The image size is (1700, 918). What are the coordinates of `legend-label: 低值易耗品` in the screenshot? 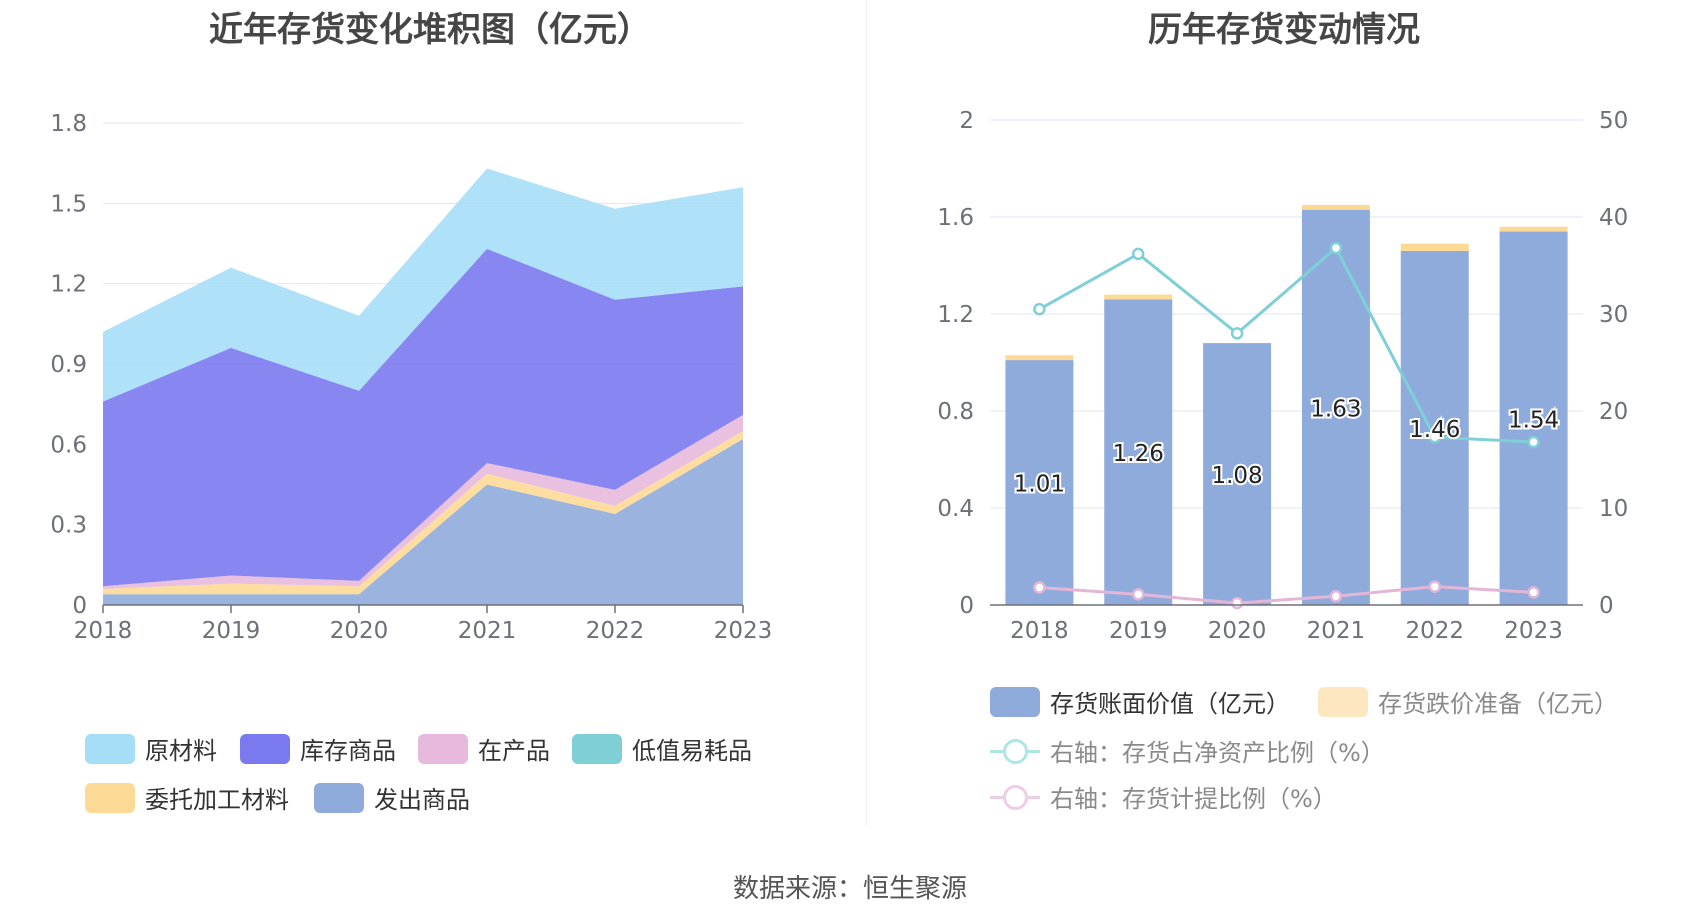 It's located at (692, 751).